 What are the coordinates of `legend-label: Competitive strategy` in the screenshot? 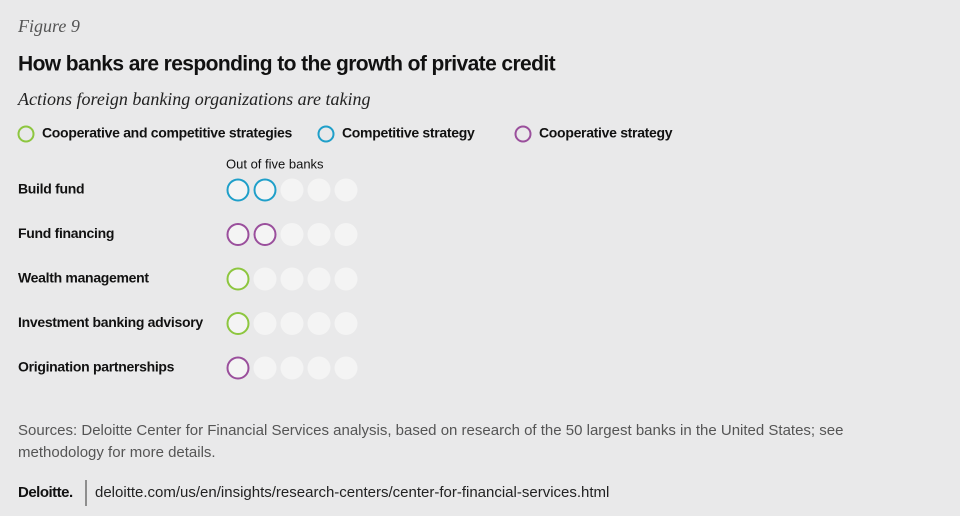 It's located at (408, 133).